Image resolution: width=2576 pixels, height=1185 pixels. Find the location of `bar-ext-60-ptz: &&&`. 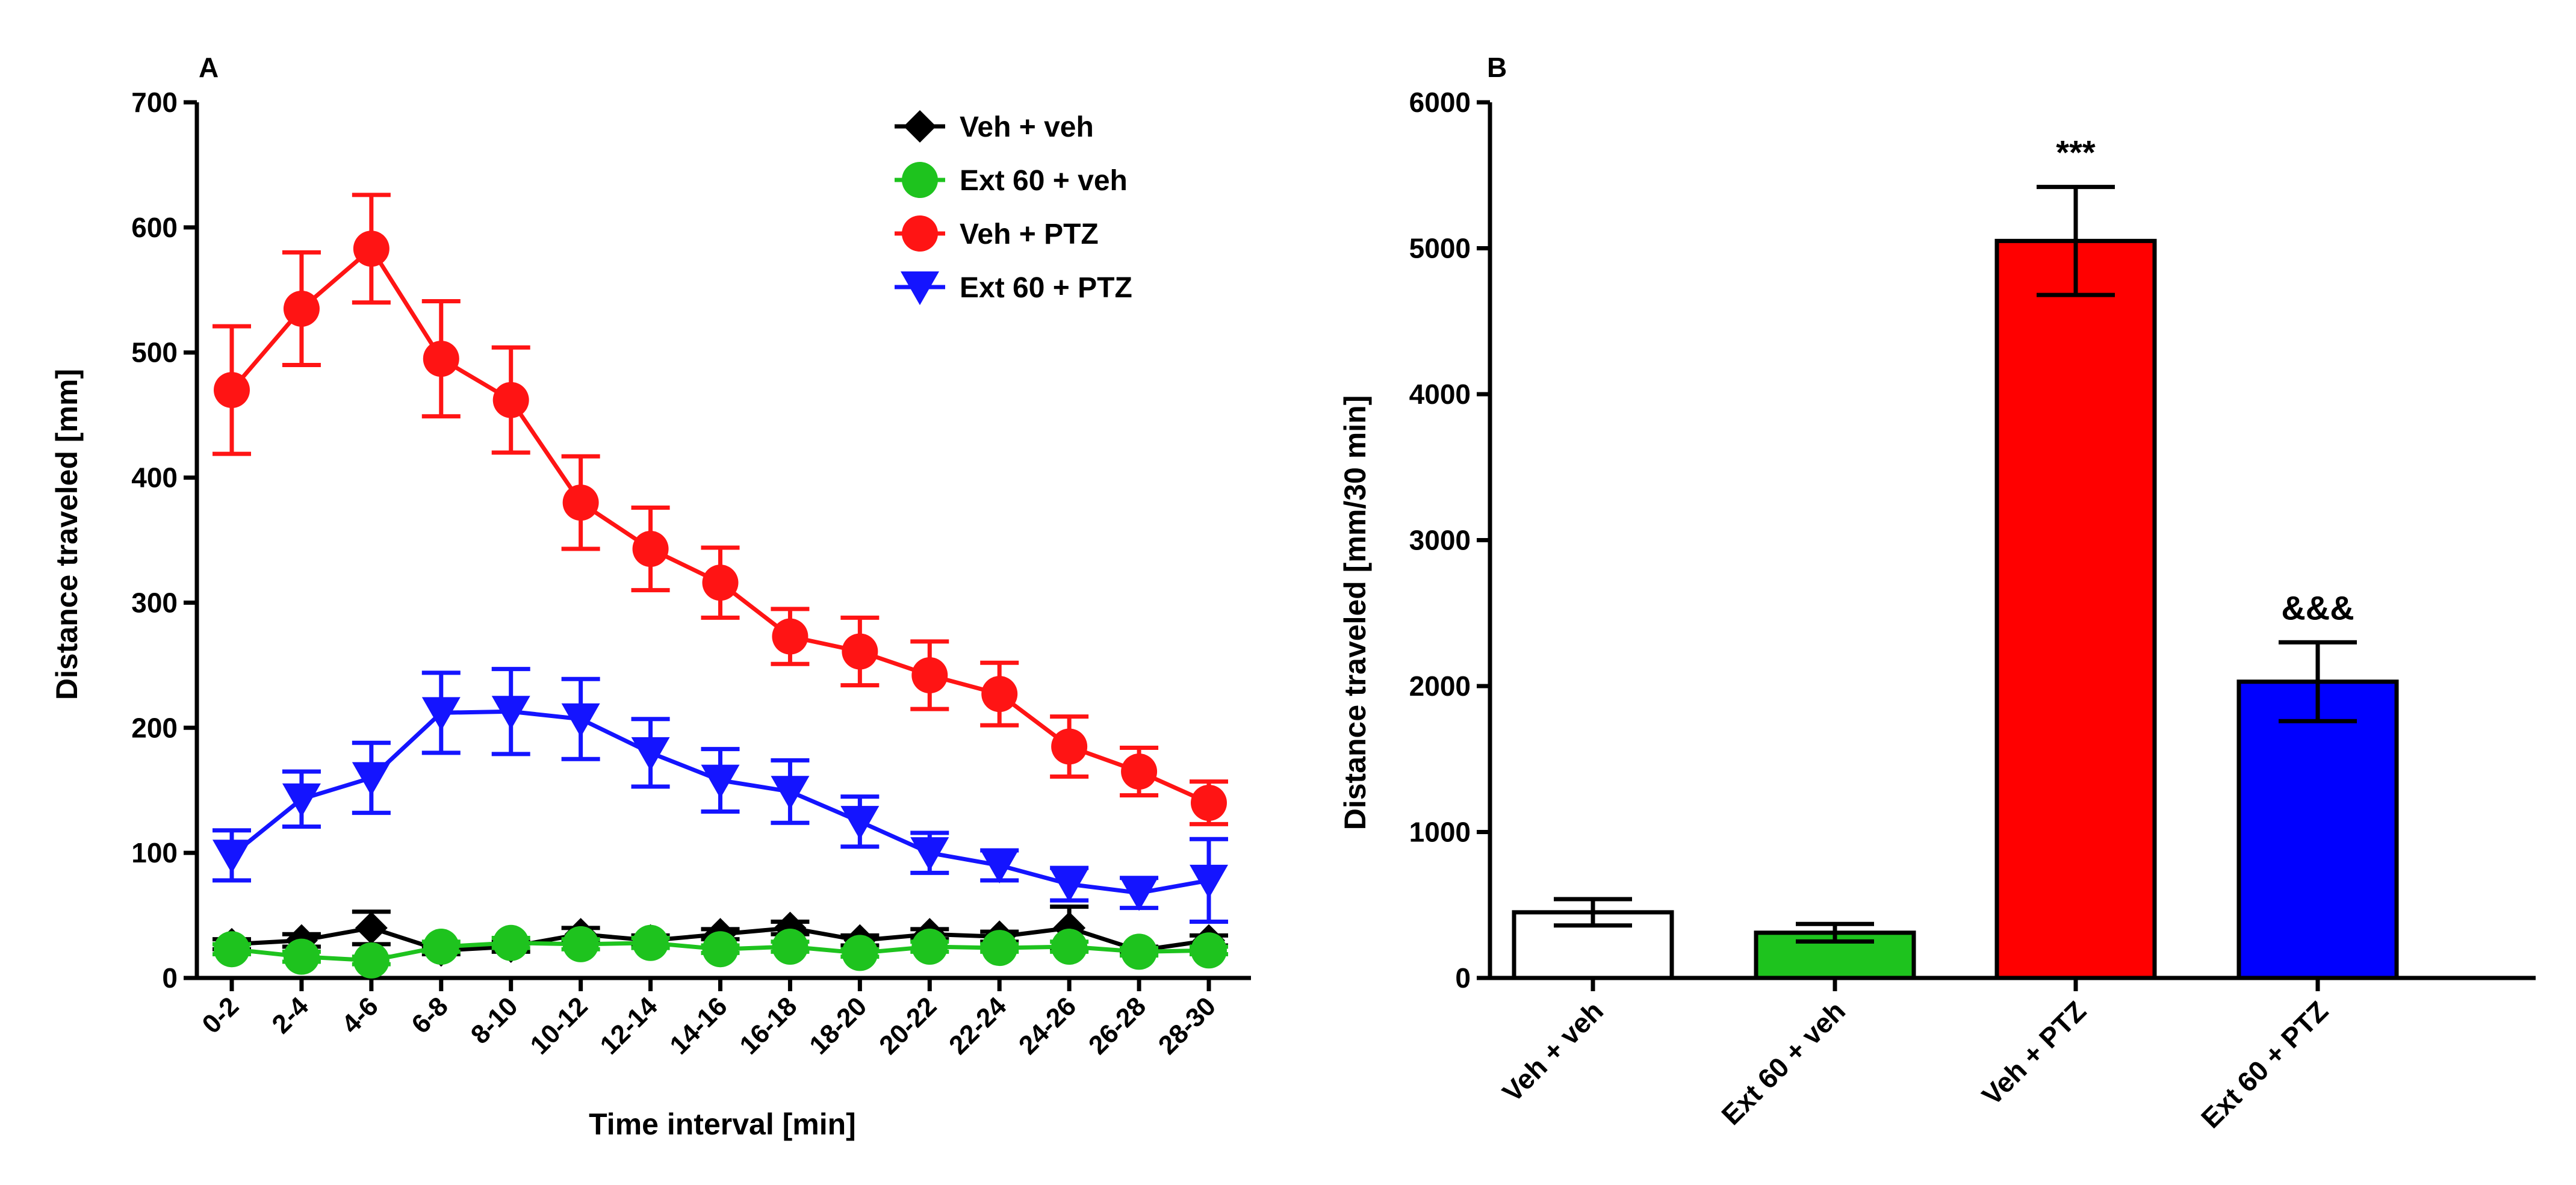

bar-ext-60-ptz: &&& is located at coordinates (2317, 784).